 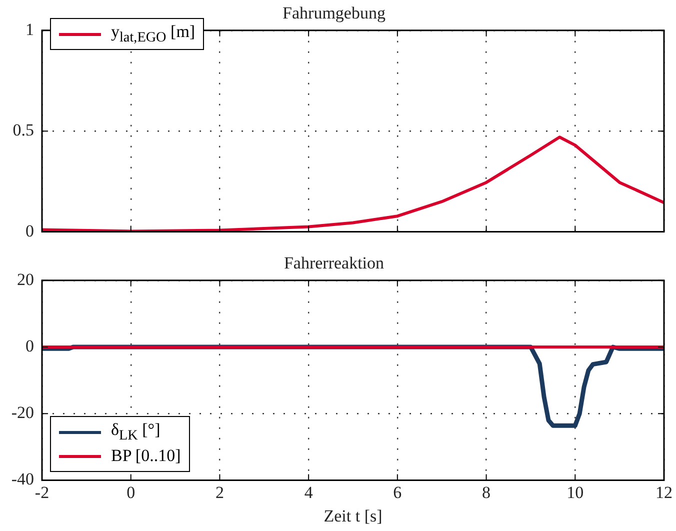 I want to click on y-tick-label: -40, so click(x=22, y=479).